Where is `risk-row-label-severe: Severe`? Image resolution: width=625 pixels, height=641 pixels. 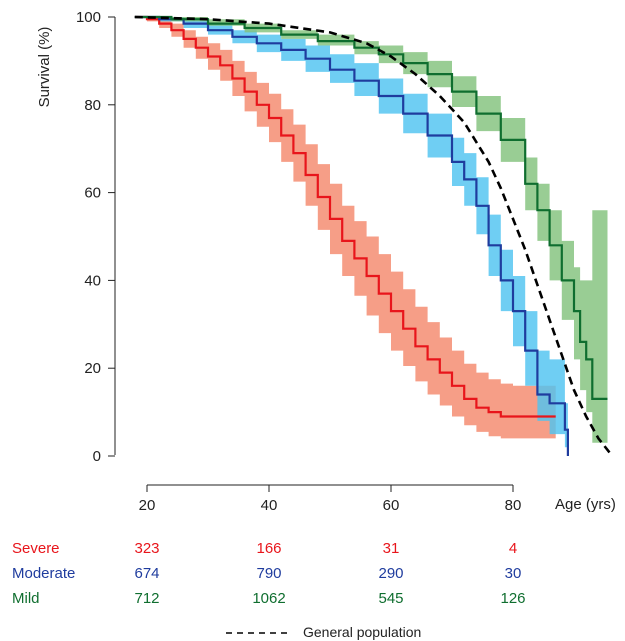 risk-row-label-severe: Severe is located at coordinates (36, 548).